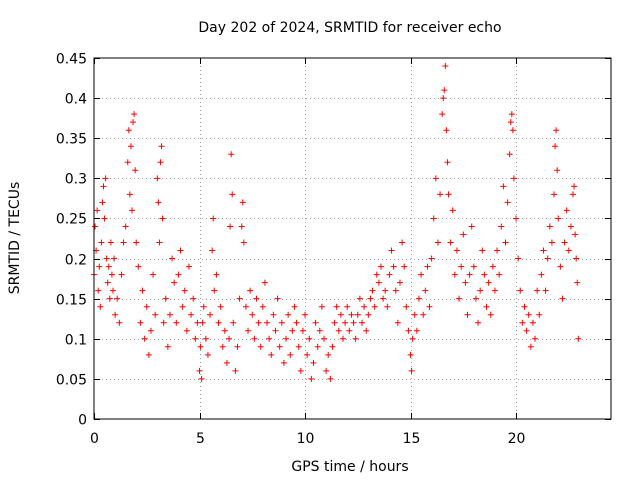 The width and height of the screenshot is (640, 480). I want to click on y-tick-label: 0, so click(82, 421).